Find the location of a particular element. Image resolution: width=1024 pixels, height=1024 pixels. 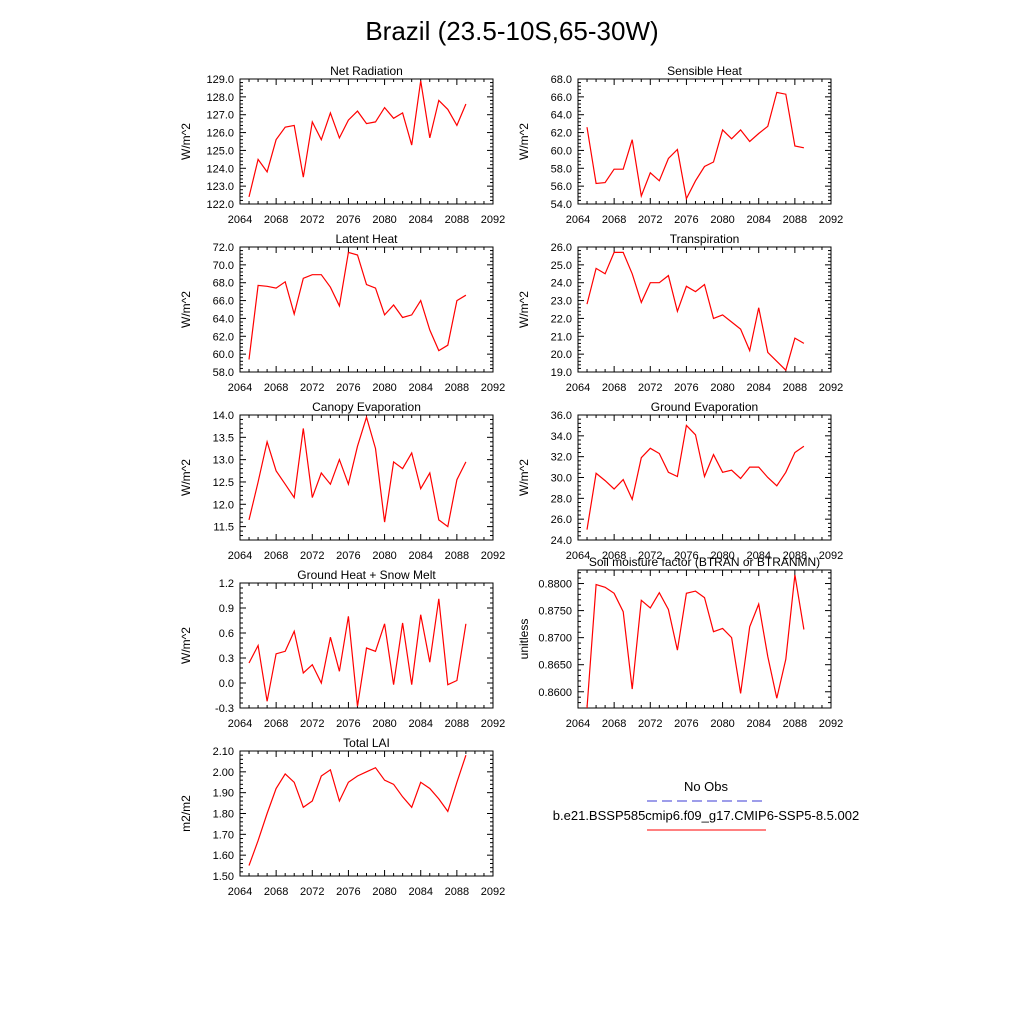

y-tick-label: 0.8600 is located at coordinates (555, 693).